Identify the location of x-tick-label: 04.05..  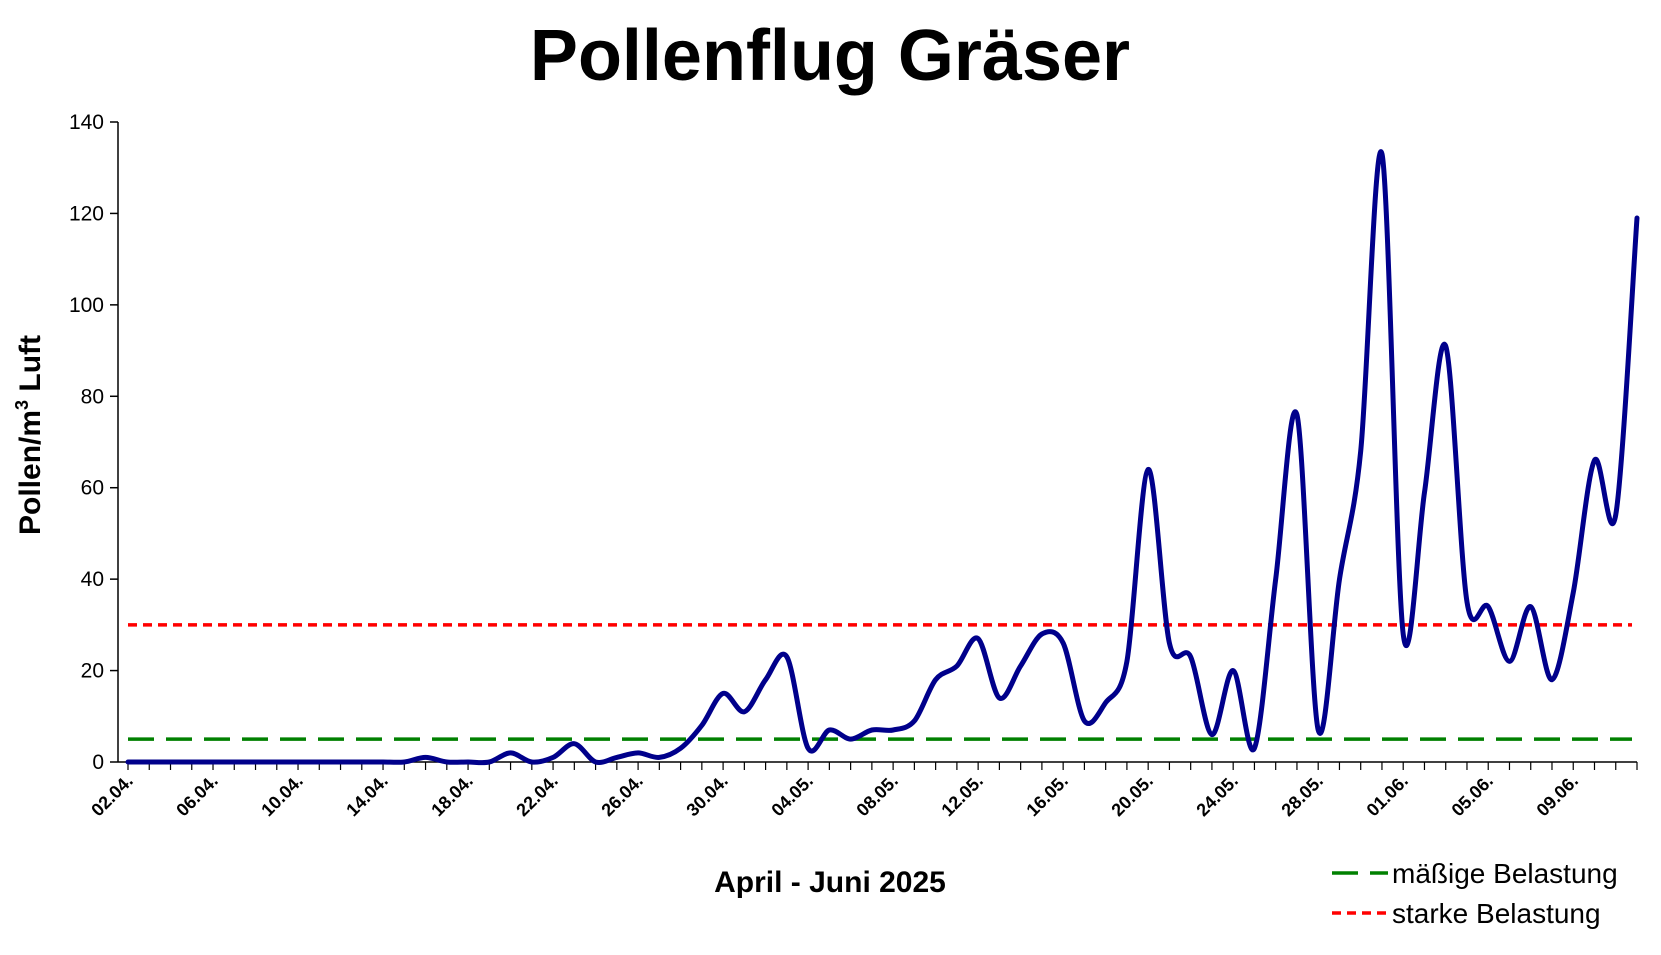
(792, 796).